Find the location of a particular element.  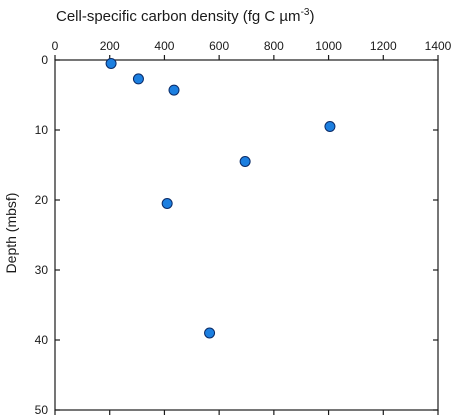

x-tick-label: 800 is located at coordinates (274, 46).